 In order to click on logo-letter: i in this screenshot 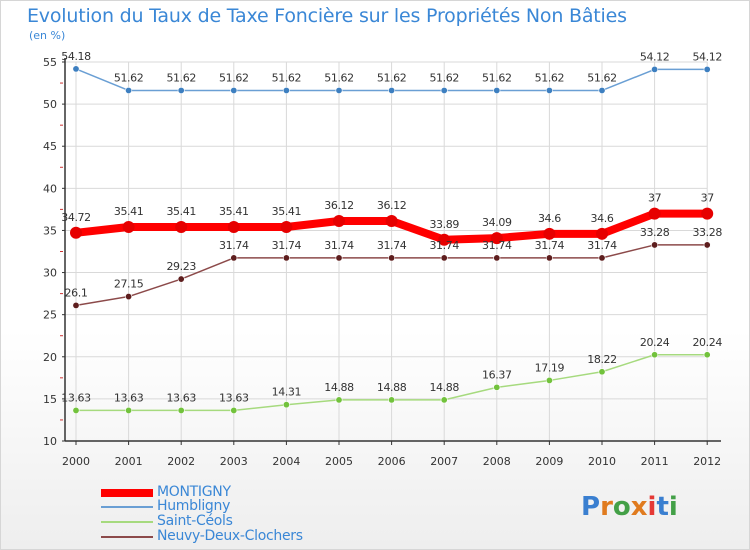, I will do `click(673, 507)`.